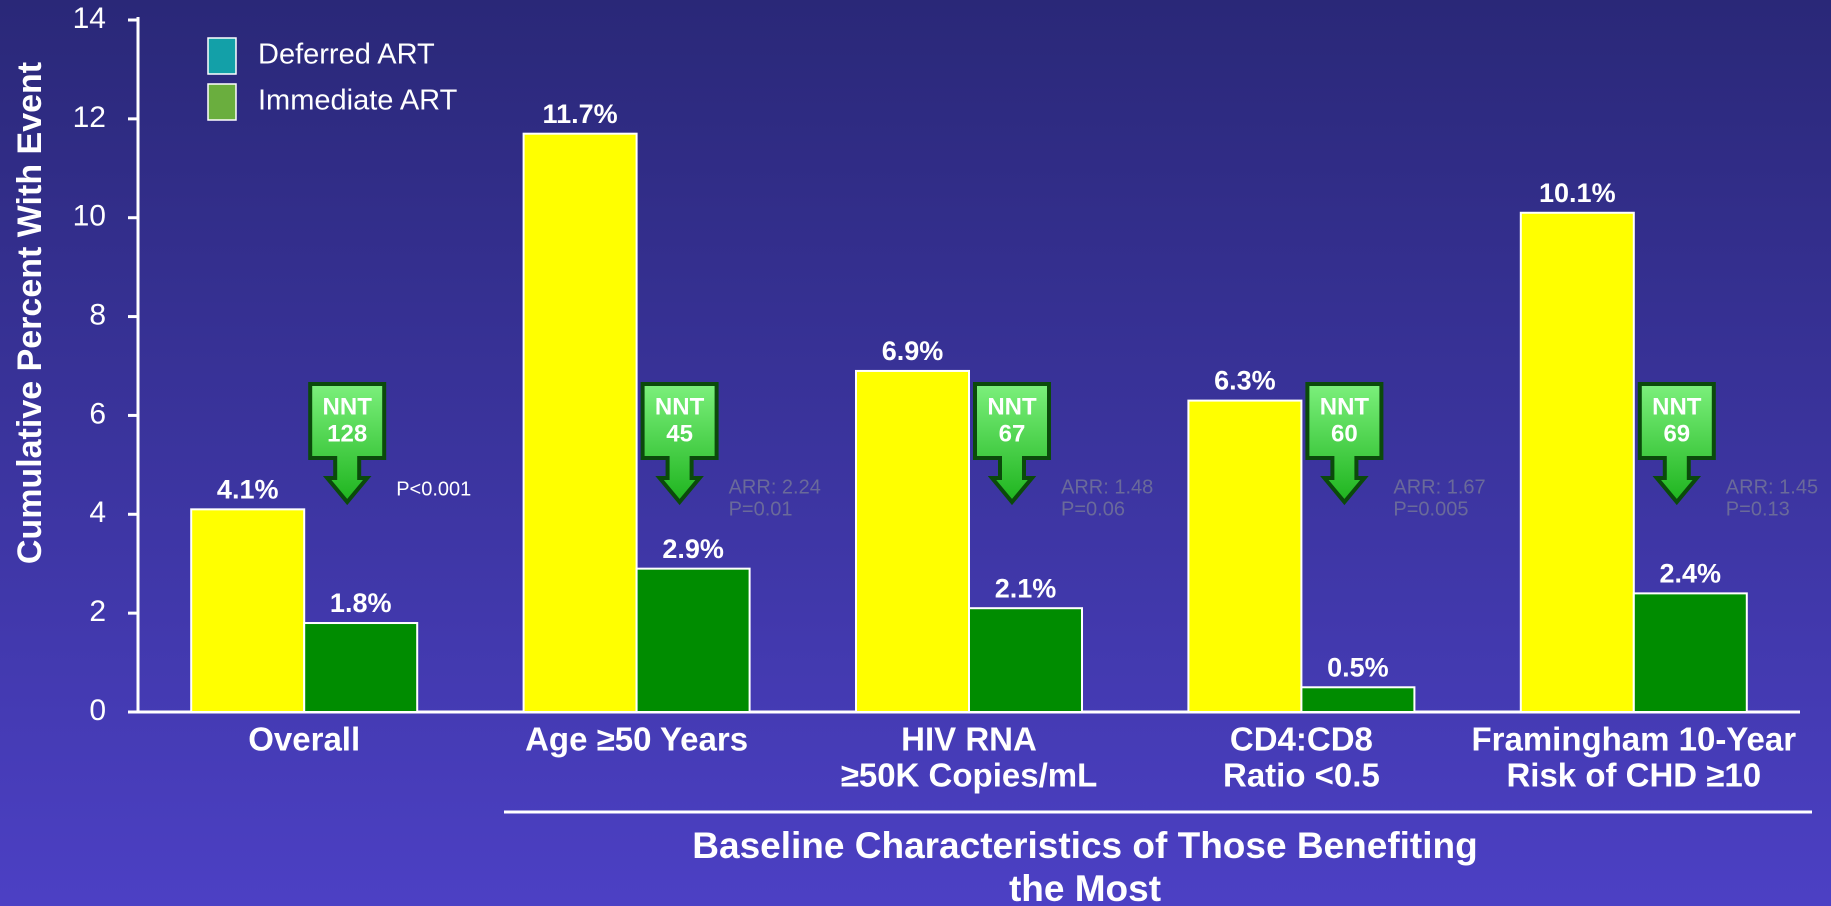  What do you see at coordinates (346, 55) in the screenshot?
I see `legend-label: Deferred ART` at bounding box center [346, 55].